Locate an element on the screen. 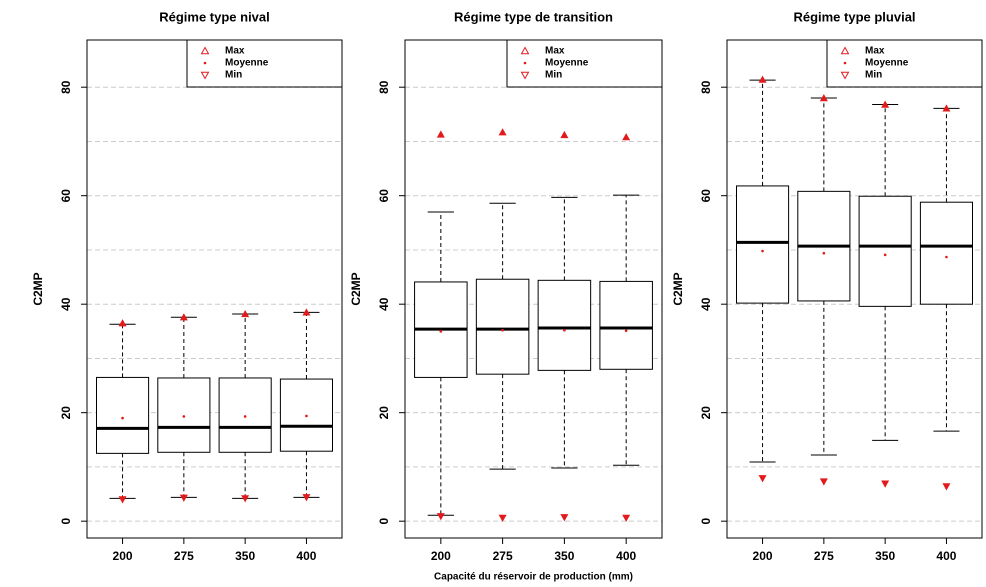  panel-title: Régime type de transition is located at coordinates (533, 16).